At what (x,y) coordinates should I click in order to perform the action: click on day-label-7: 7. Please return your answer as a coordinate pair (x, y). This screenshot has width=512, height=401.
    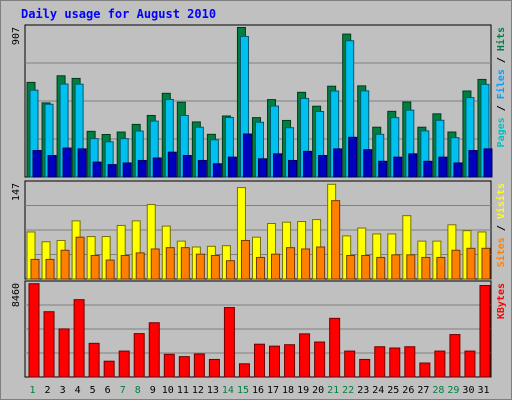
    Looking at the image, I should click on (123, 390).